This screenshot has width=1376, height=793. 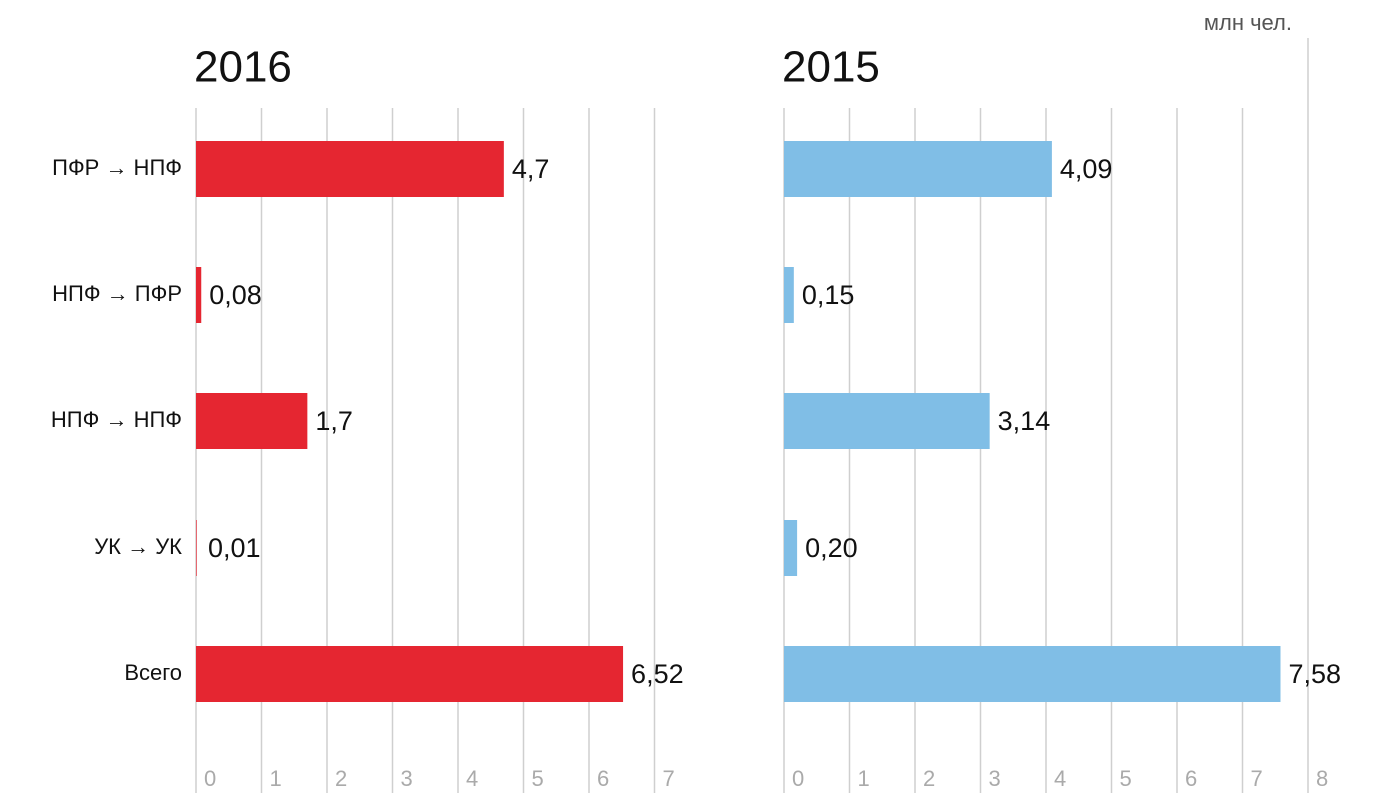 I want to click on chart-title: 2016, so click(x=243, y=67).